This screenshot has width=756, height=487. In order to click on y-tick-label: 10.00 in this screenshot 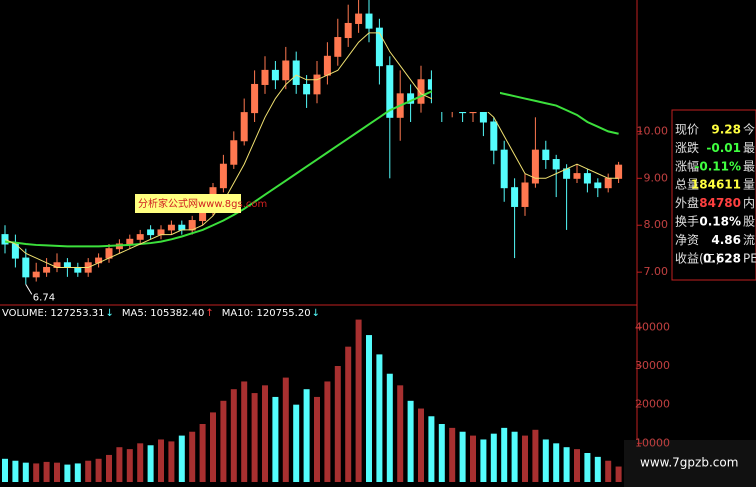, I will do `click(653, 130)`.